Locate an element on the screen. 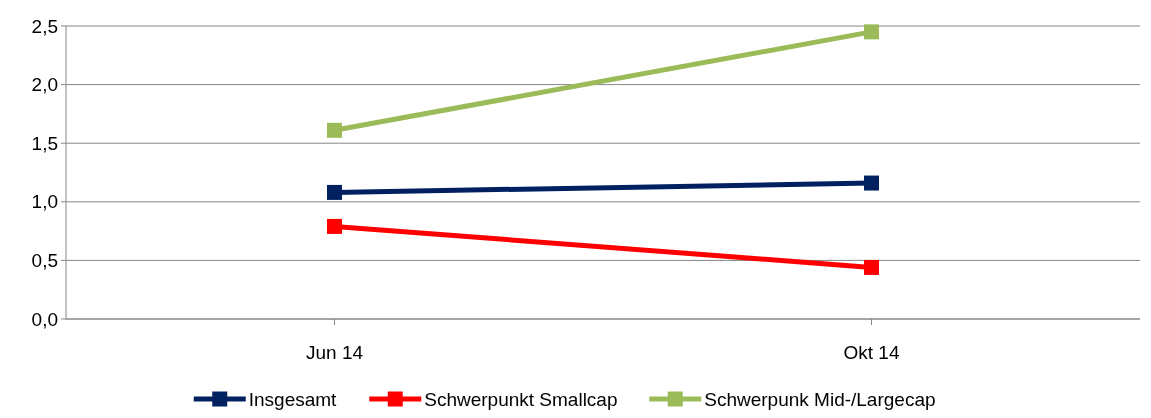 The image size is (1151, 418). y-tick-label: 2,5 is located at coordinates (44, 26).